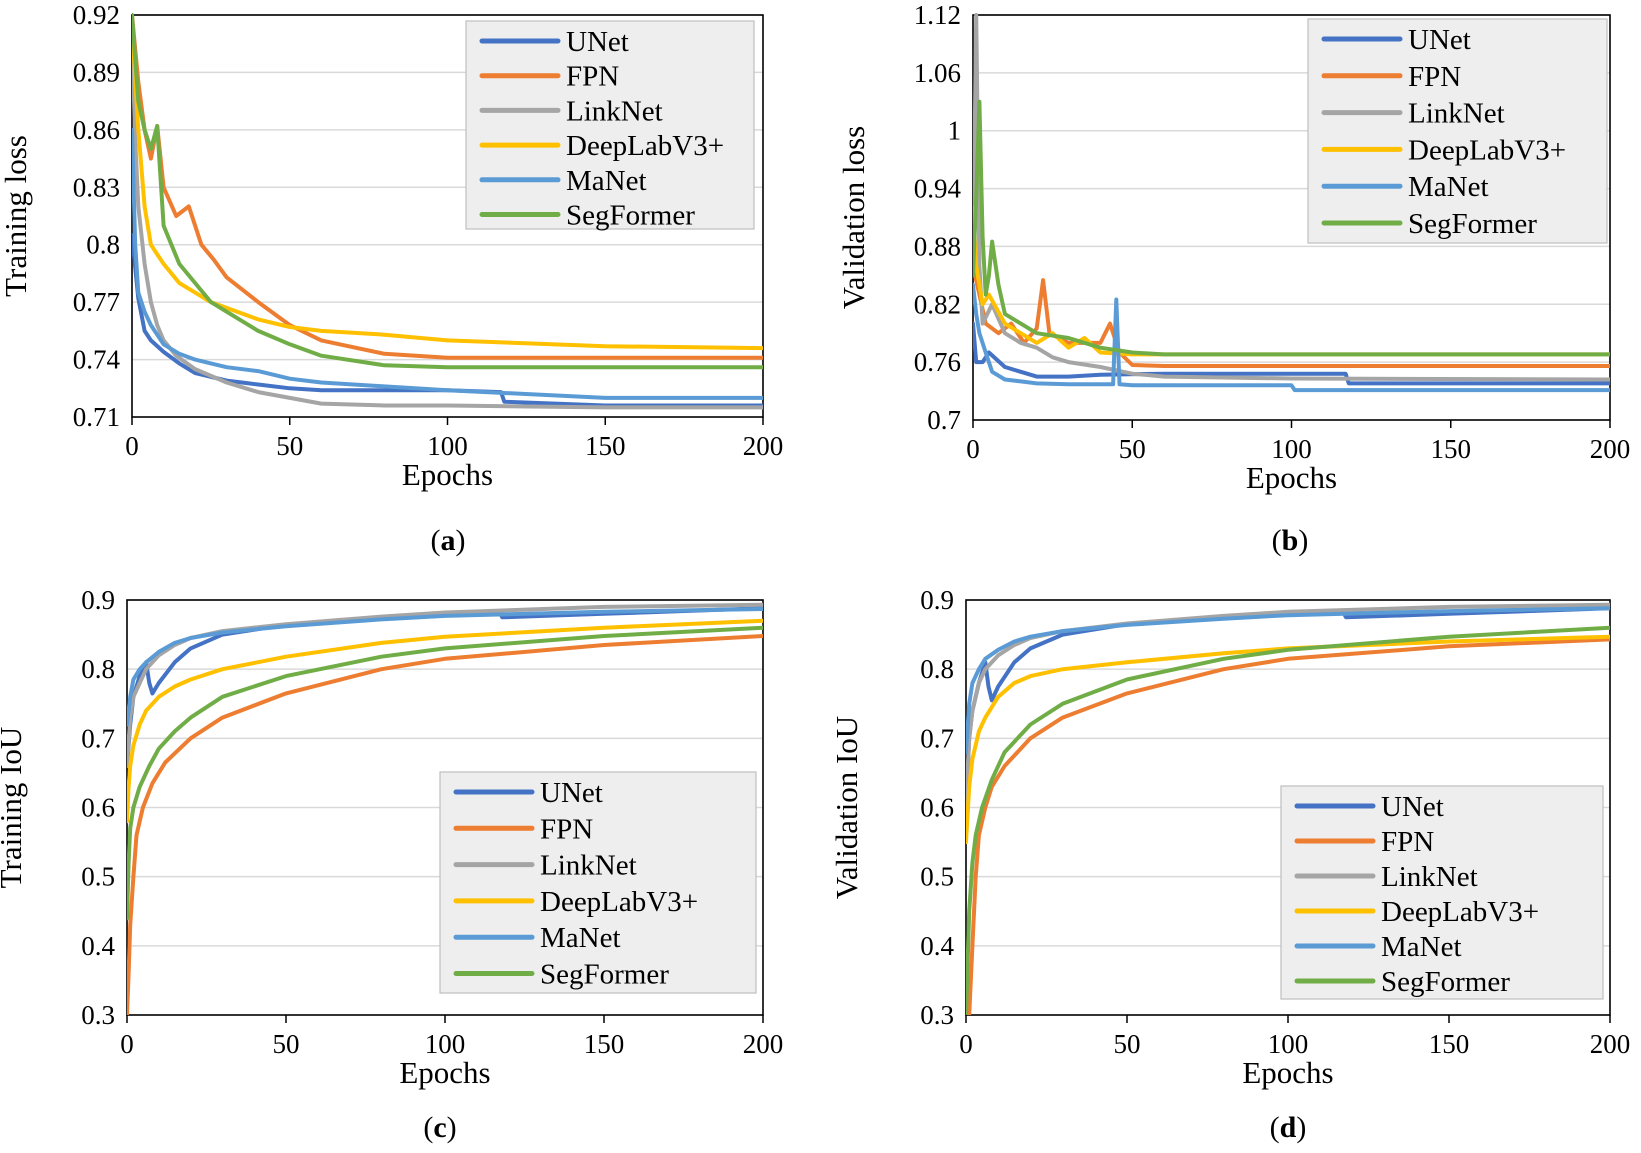 The image size is (1641, 1153). I want to click on y-tick-label: 1, so click(955, 131).